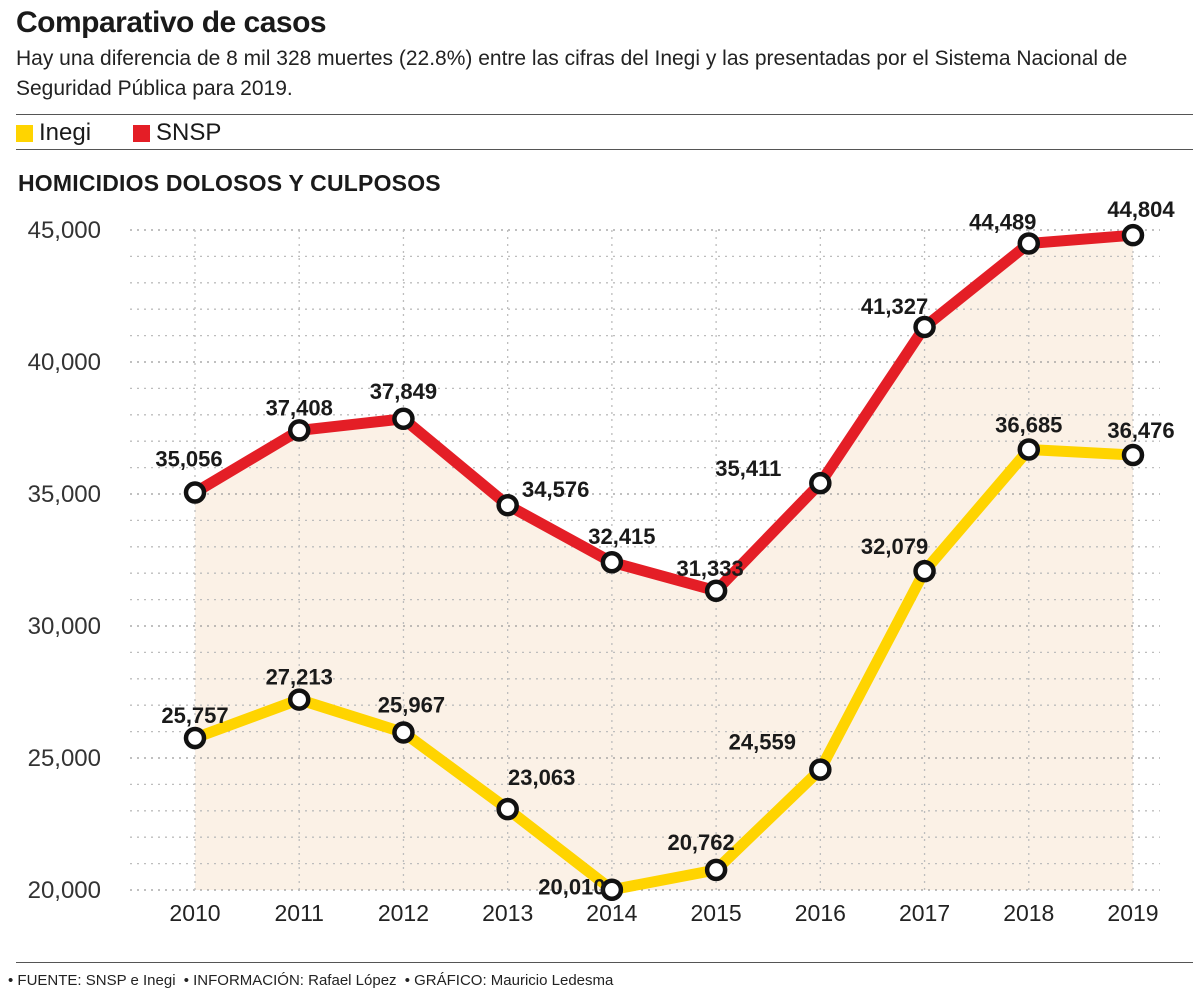 This screenshot has height=997, width=1200. Describe the element at coordinates (229, 183) in the screenshot. I see `chart-heading: HOMICIDIOS DOLOSOS Y CULPOSOS` at that location.